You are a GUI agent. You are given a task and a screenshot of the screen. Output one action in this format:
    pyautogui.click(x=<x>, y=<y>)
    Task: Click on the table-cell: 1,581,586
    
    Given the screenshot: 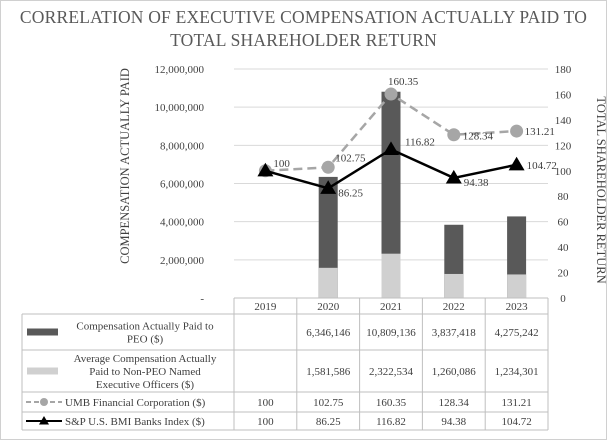 What is the action you would take?
    pyautogui.click(x=328, y=372)
    